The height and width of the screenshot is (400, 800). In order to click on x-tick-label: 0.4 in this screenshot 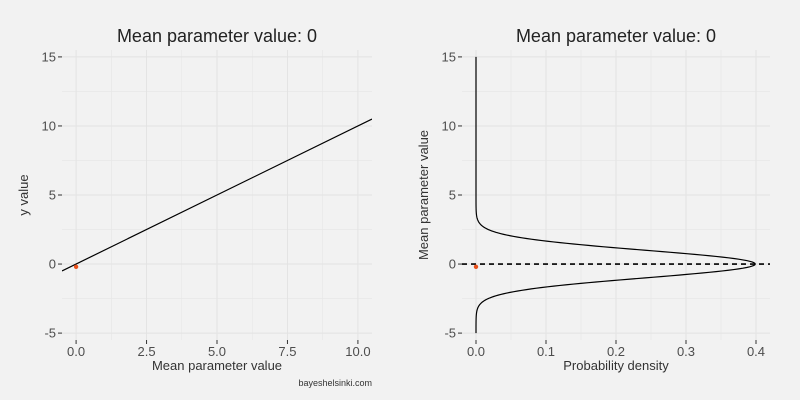, I will do `click(756, 351)`.